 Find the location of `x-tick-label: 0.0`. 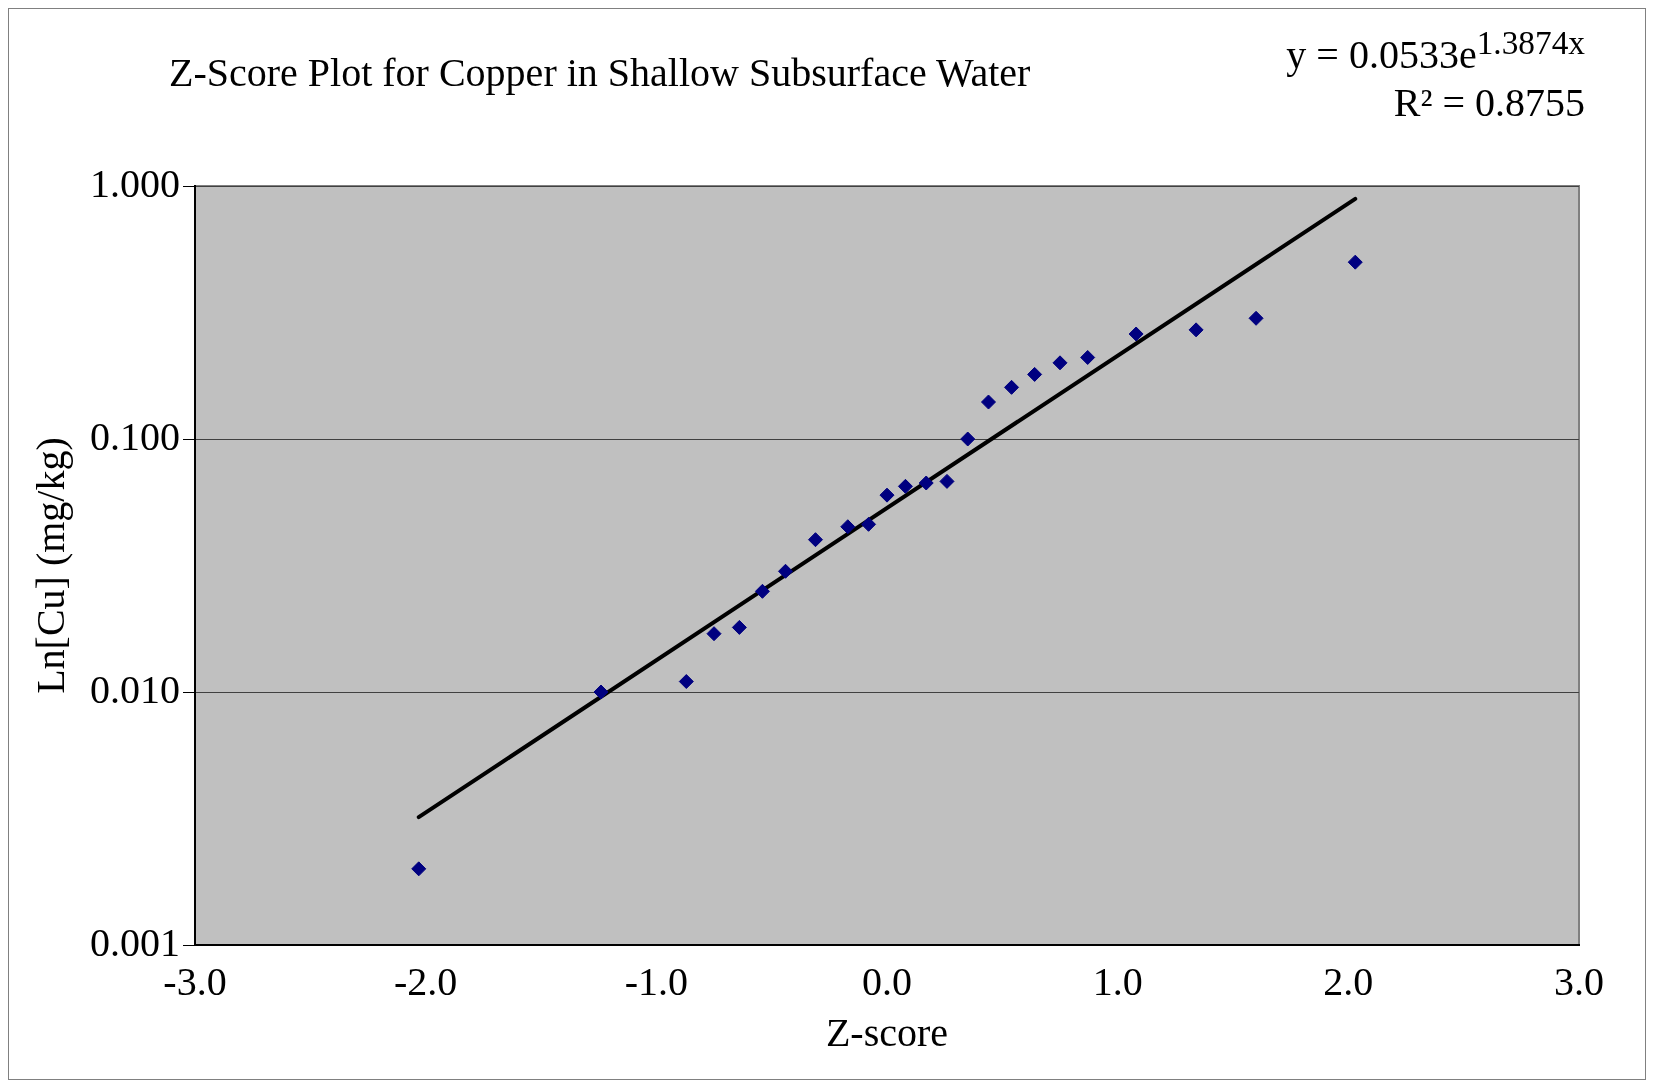

x-tick-label: 0.0 is located at coordinates (887, 981).